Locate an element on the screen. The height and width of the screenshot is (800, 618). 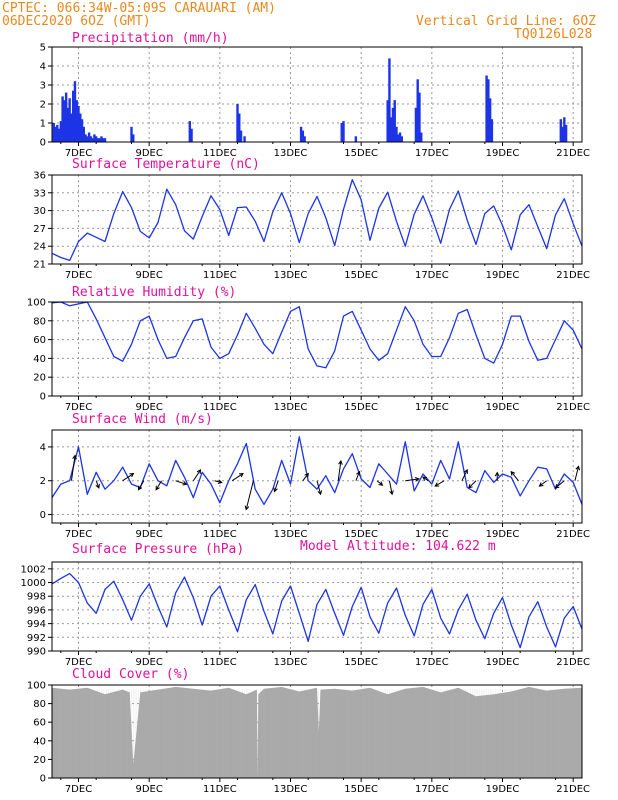
pres-ytick-label: 990 is located at coordinates (36, 652).